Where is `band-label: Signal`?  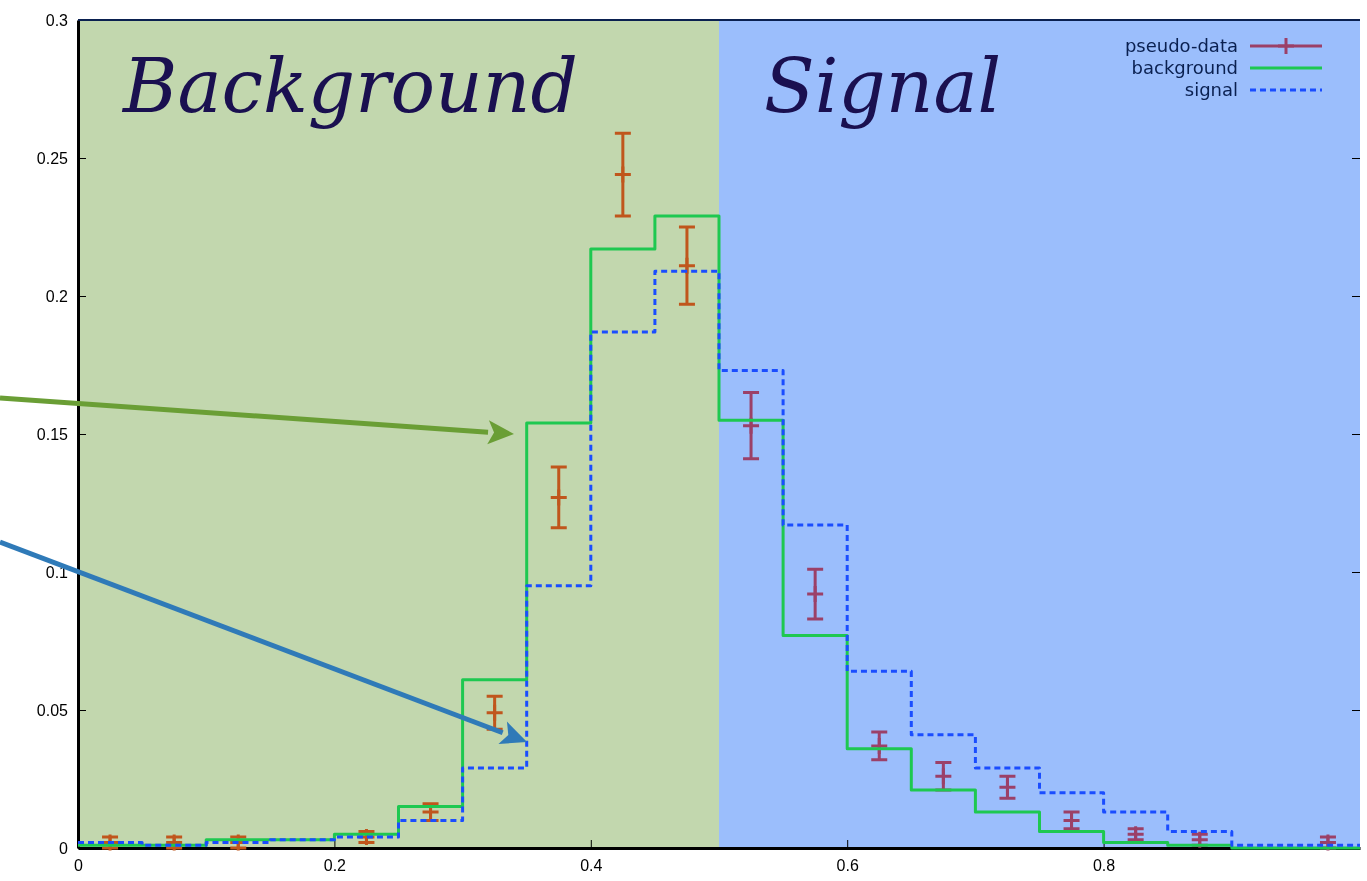 band-label: Signal is located at coordinates (883, 86).